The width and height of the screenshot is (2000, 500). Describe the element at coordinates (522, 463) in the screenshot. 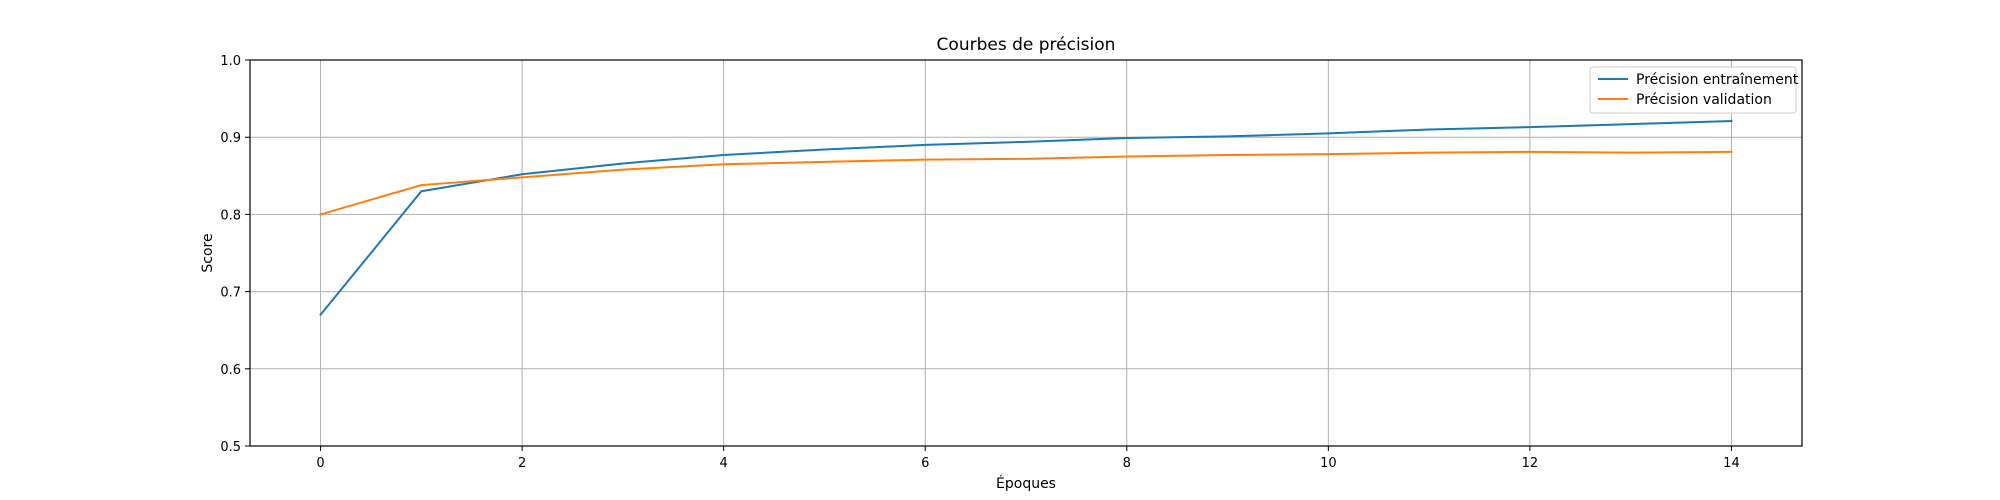

I see `x-tick-label: 2` at that location.